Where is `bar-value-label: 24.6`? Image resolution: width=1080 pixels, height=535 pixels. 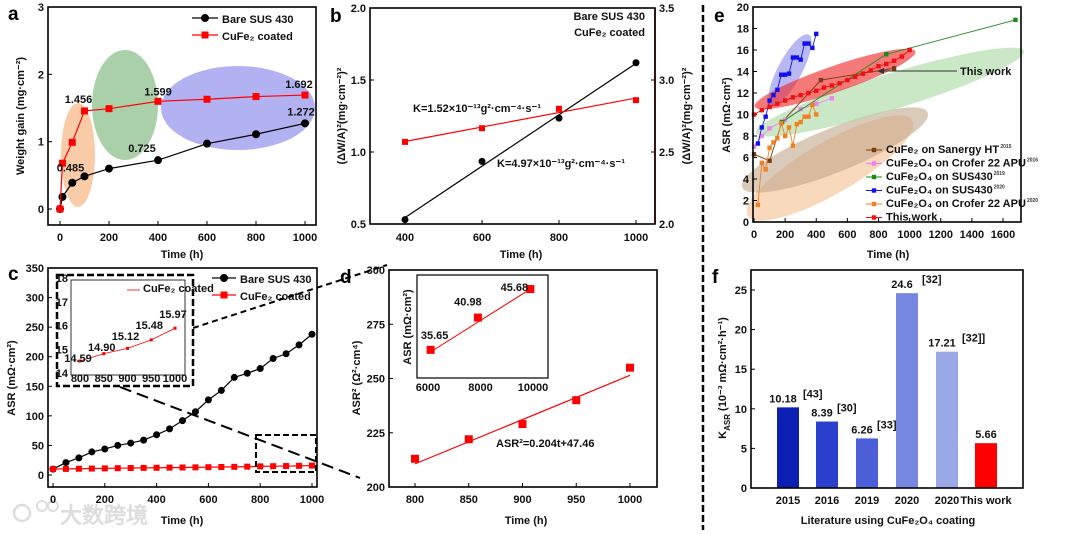
bar-value-label: 24.6 is located at coordinates (901, 285).